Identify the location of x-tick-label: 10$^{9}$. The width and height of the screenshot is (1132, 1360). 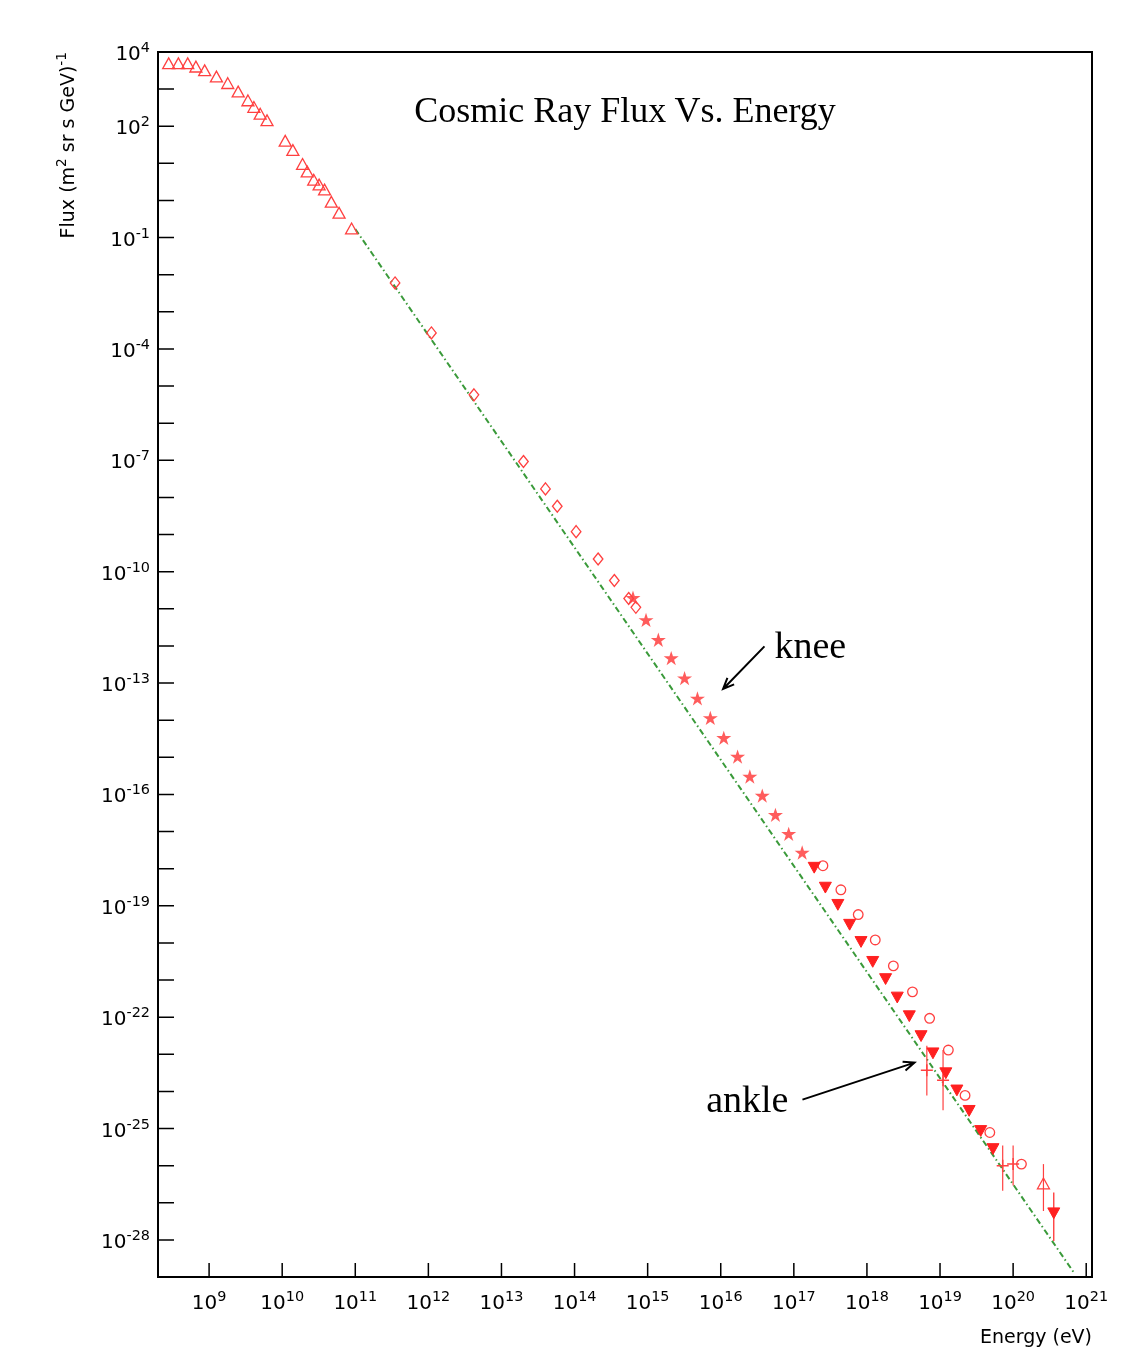
(209, 1301).